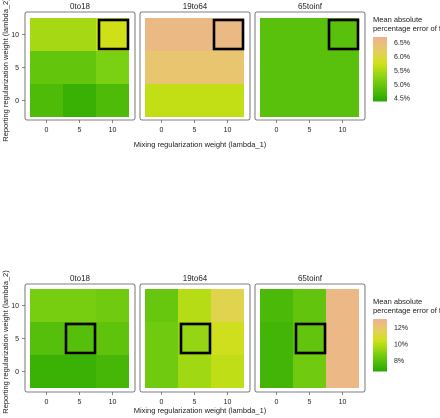 The image size is (440, 418). What do you see at coordinates (406, 28) in the screenshot?
I see `legend-title-line-2: percentage error of fit` at bounding box center [406, 28].